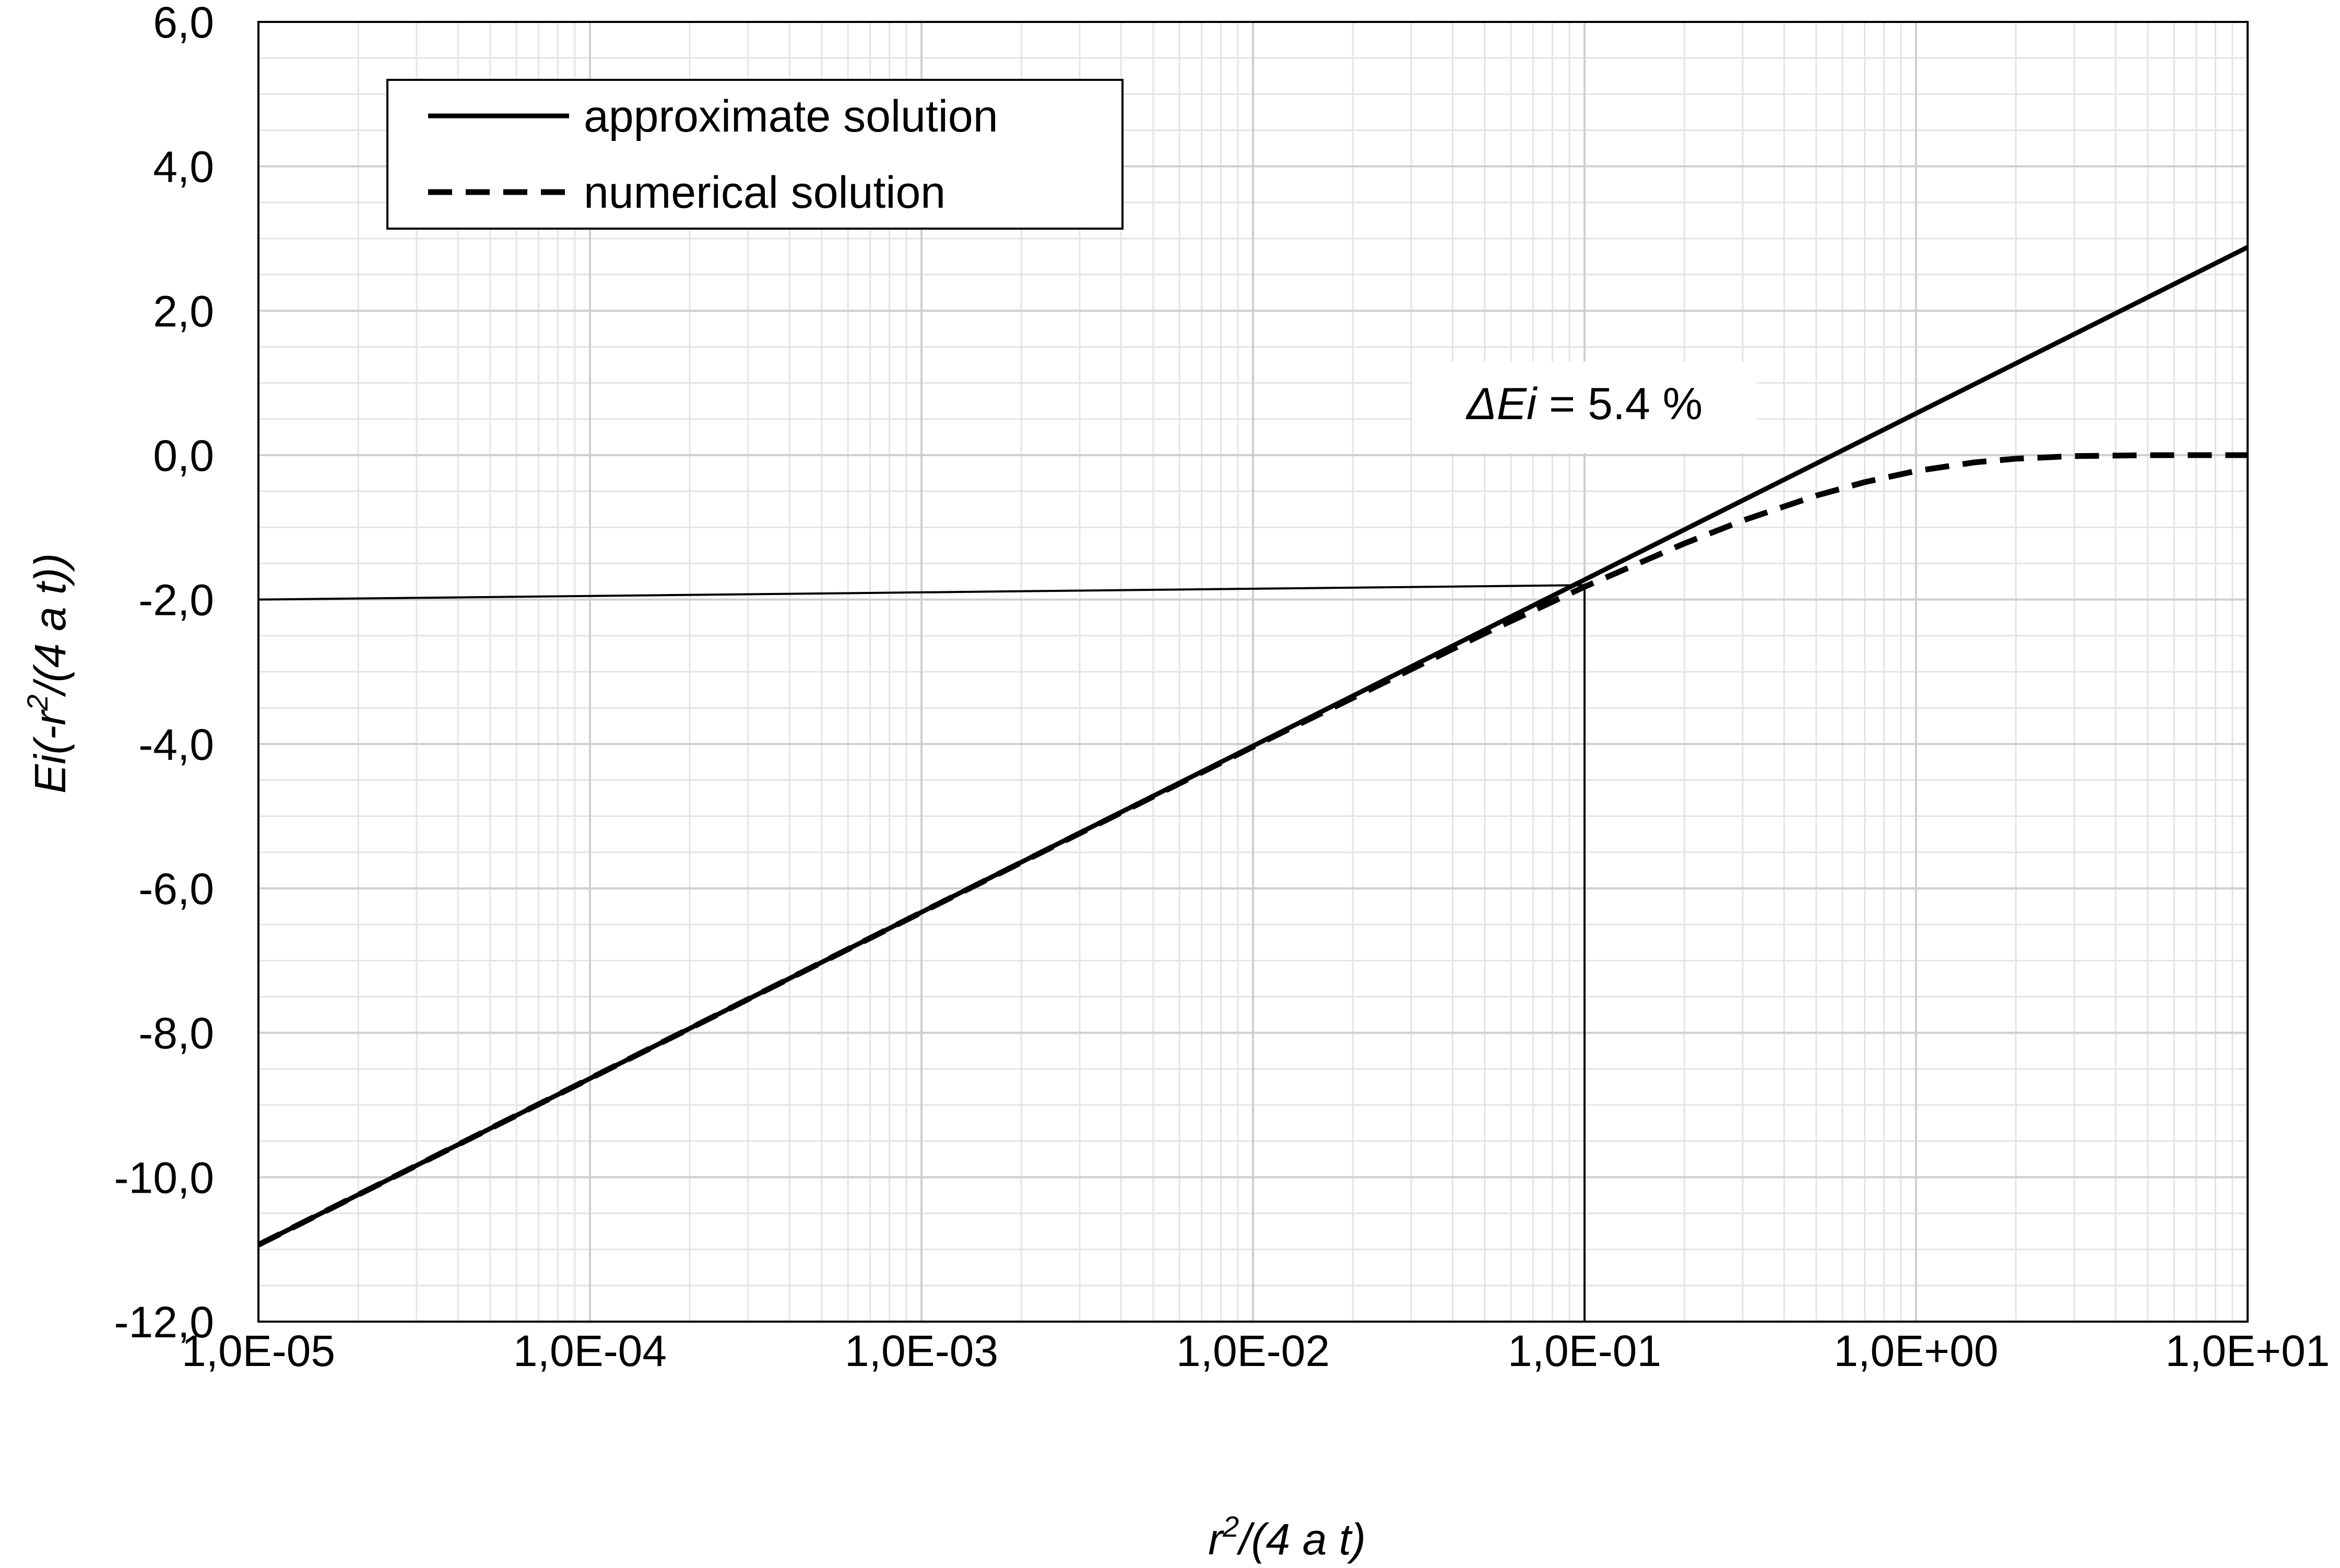 Image resolution: width=2340 pixels, height=1568 pixels. What do you see at coordinates (164, 673) in the screenshot?
I see `y-tick-labels: 6,0 4,0 2,0 0,0 -2,0 -4,0 -6,0 -8,0 -10,0 -12,0` at bounding box center [164, 673].